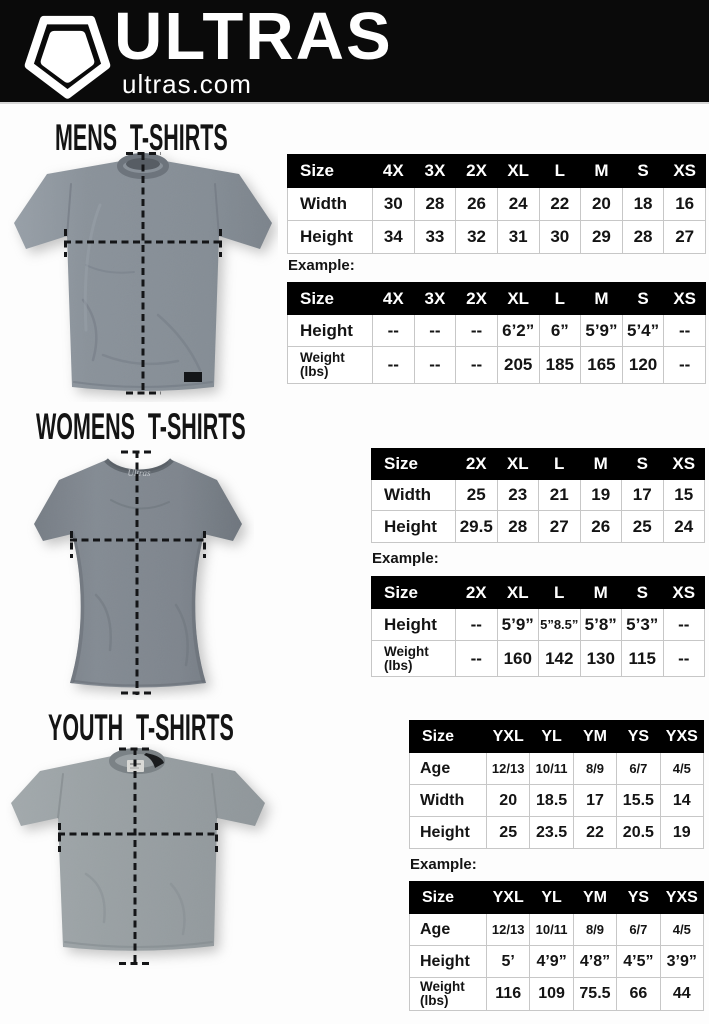 The width and height of the screenshot is (709, 1024). I want to click on size-header-cell: YS, so click(638, 736).